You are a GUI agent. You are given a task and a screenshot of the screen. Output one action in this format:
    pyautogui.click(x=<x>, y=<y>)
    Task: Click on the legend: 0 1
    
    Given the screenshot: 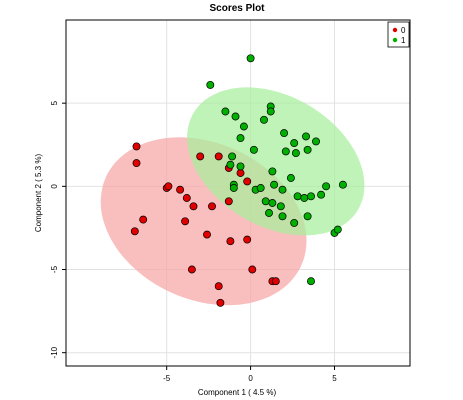 What is the action you would take?
    pyautogui.click(x=398, y=34)
    